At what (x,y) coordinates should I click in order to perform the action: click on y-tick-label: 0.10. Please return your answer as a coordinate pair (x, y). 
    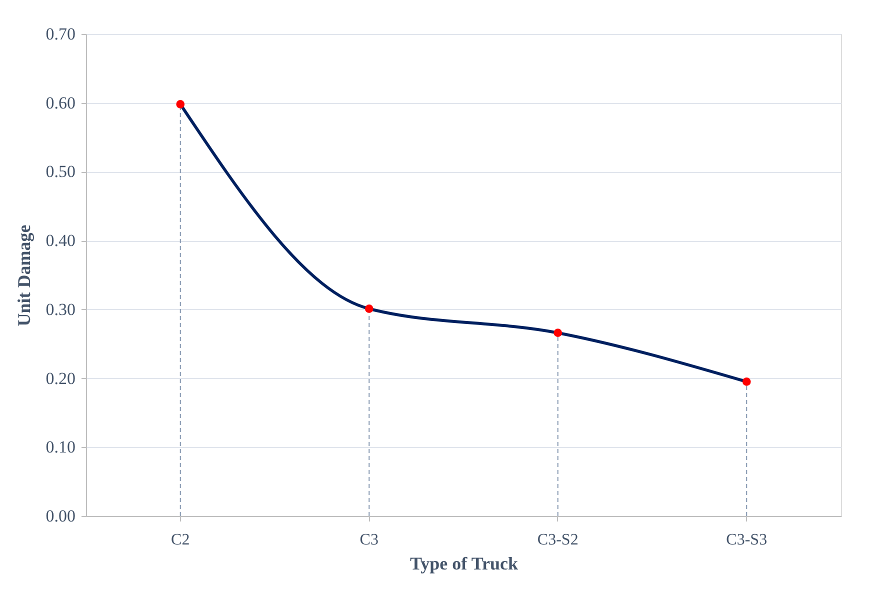
    Looking at the image, I should click on (61, 447).